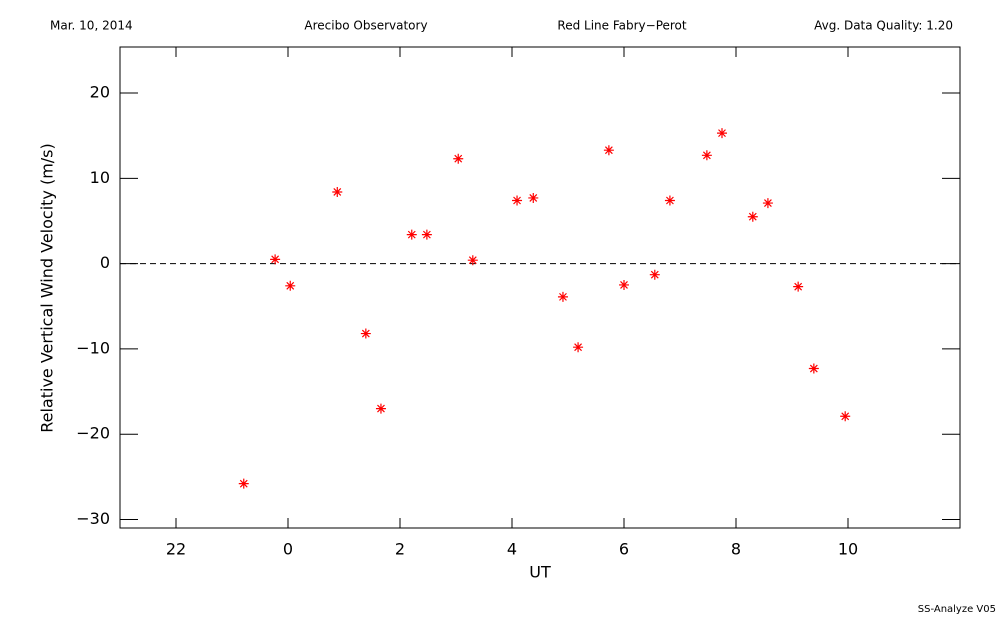 The width and height of the screenshot is (1000, 625). I want to click on x-tick-label: 2, so click(400, 549).